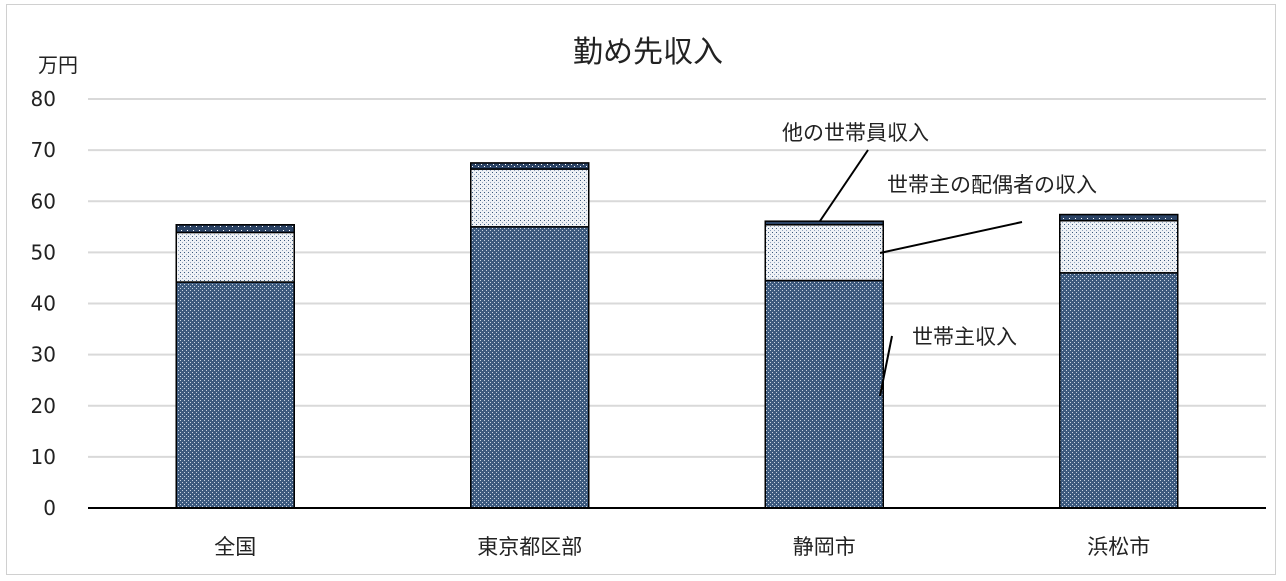  I want to click on y-tick-label: 30, so click(43, 355).